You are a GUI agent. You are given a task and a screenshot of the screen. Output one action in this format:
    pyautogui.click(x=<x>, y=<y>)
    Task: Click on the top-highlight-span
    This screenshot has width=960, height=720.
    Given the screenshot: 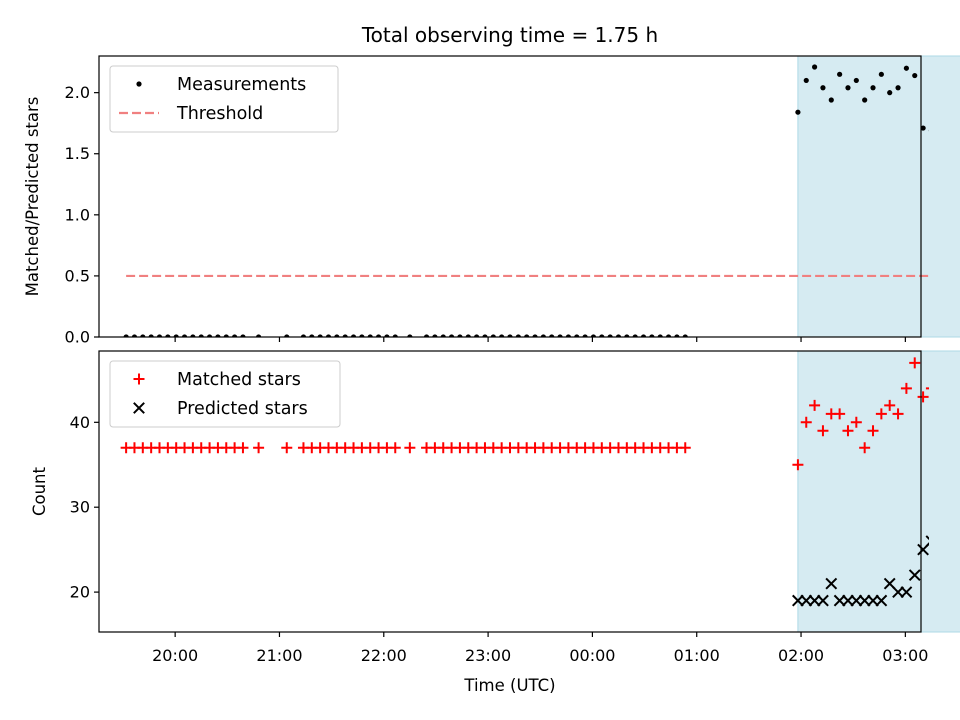 What is the action you would take?
    pyautogui.click(x=878, y=196)
    